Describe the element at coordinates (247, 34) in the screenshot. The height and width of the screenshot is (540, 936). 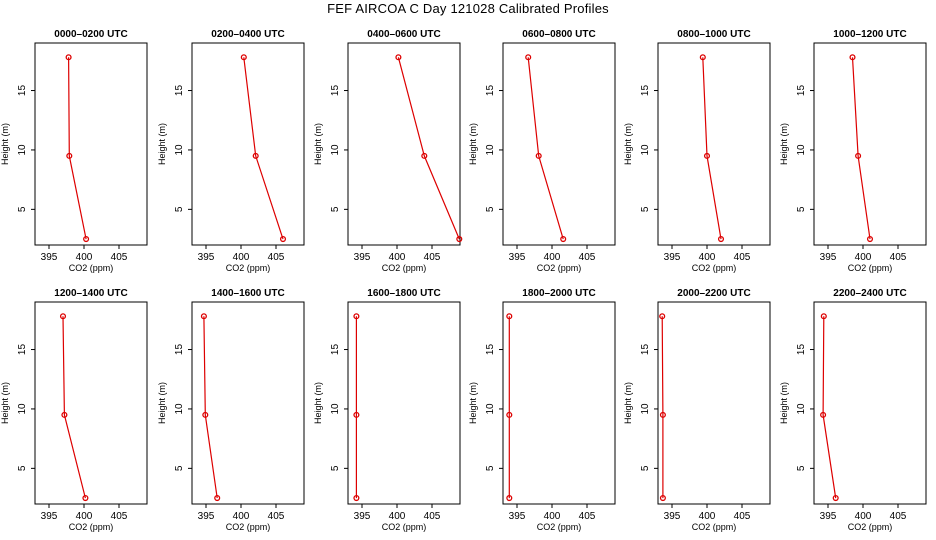
I see `panel-title: 0200–0400 UTC` at that location.